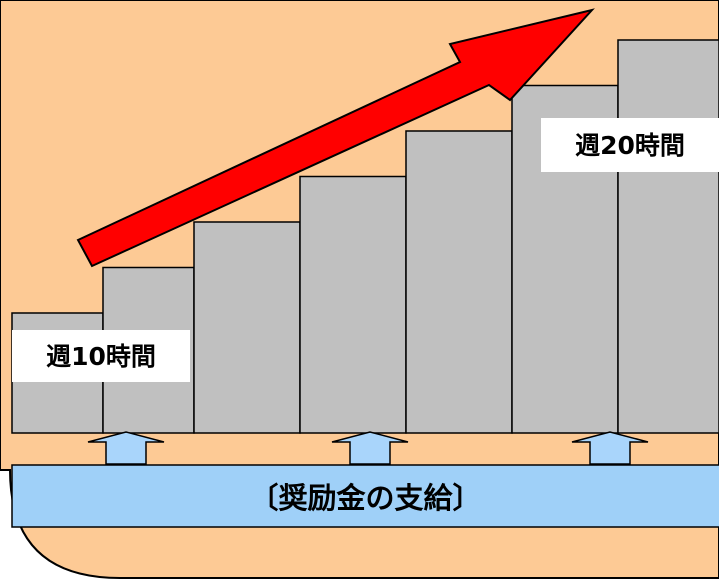 The image size is (719, 581). I want to click on subsidy-banner-text: 〔奨励金の支給〕, so click(365, 498).